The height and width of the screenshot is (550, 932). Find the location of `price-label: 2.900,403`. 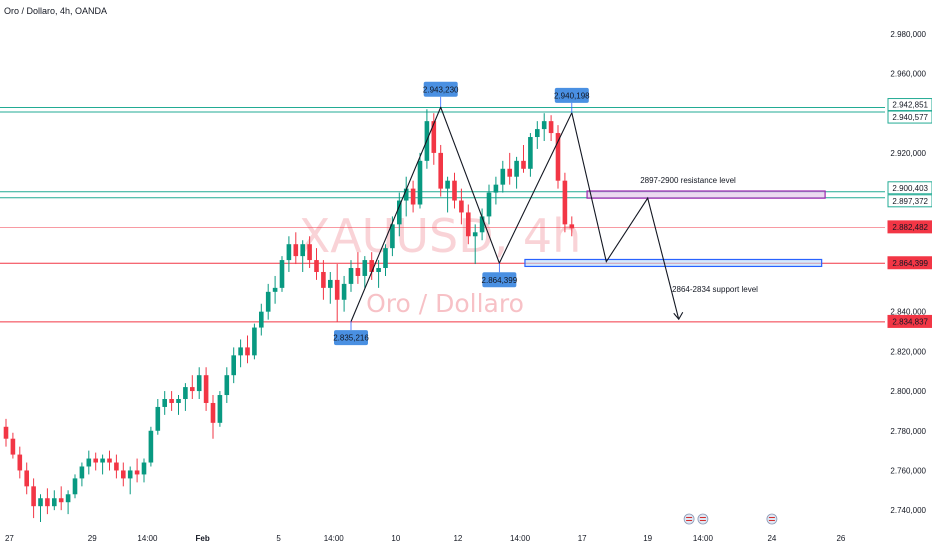

price-label: 2.900,403 is located at coordinates (910, 188).